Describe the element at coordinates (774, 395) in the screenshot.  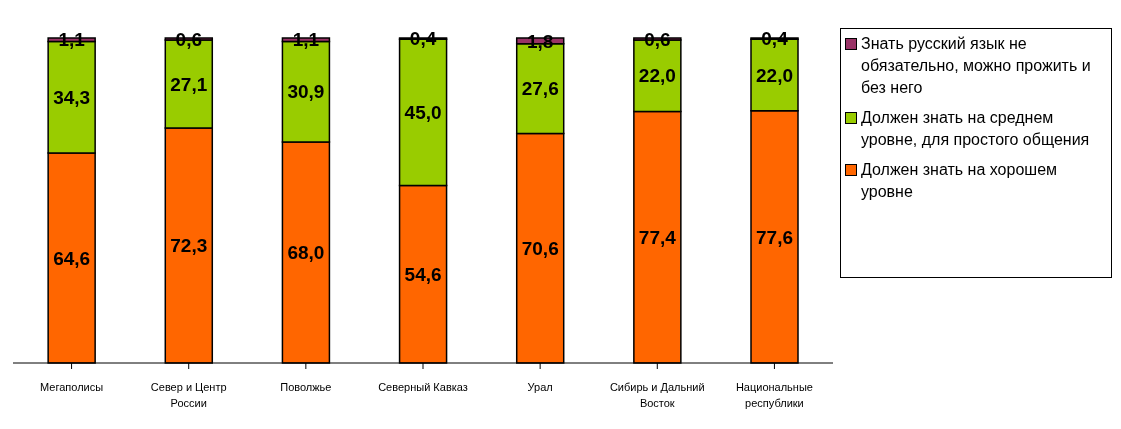
I see `x-tick-label: Национальные республики` at that location.